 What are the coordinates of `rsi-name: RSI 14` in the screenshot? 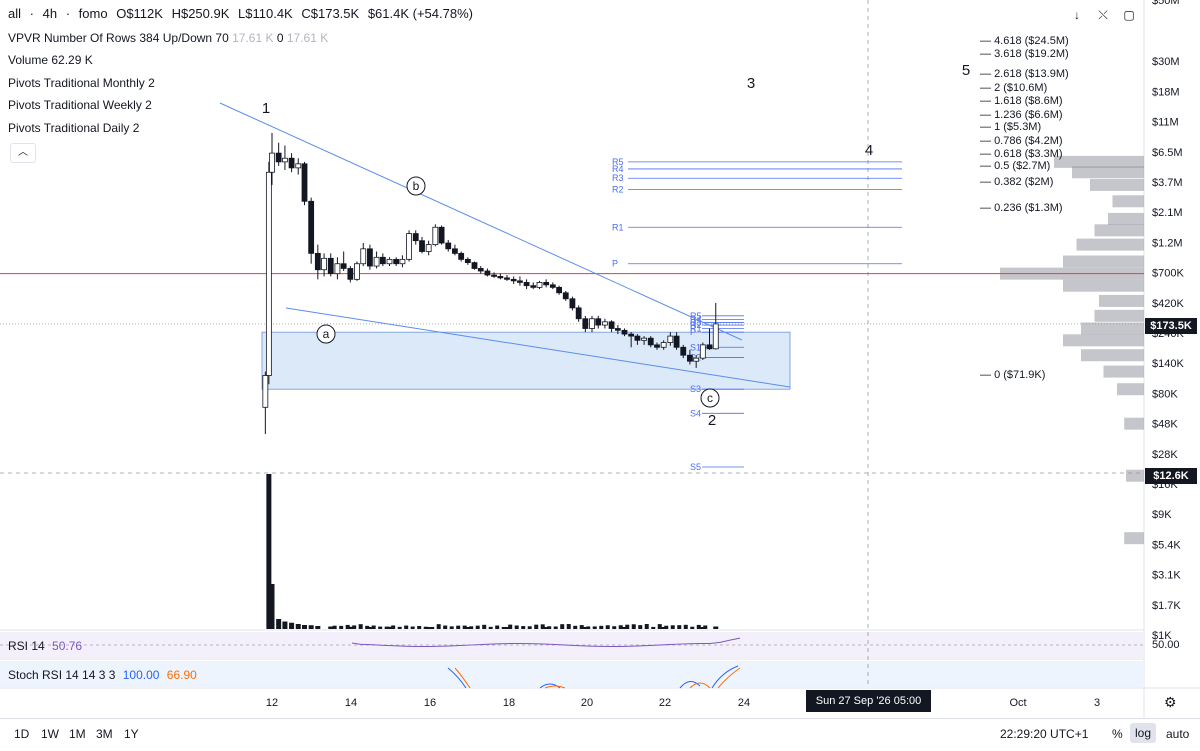 It's located at (26, 646).